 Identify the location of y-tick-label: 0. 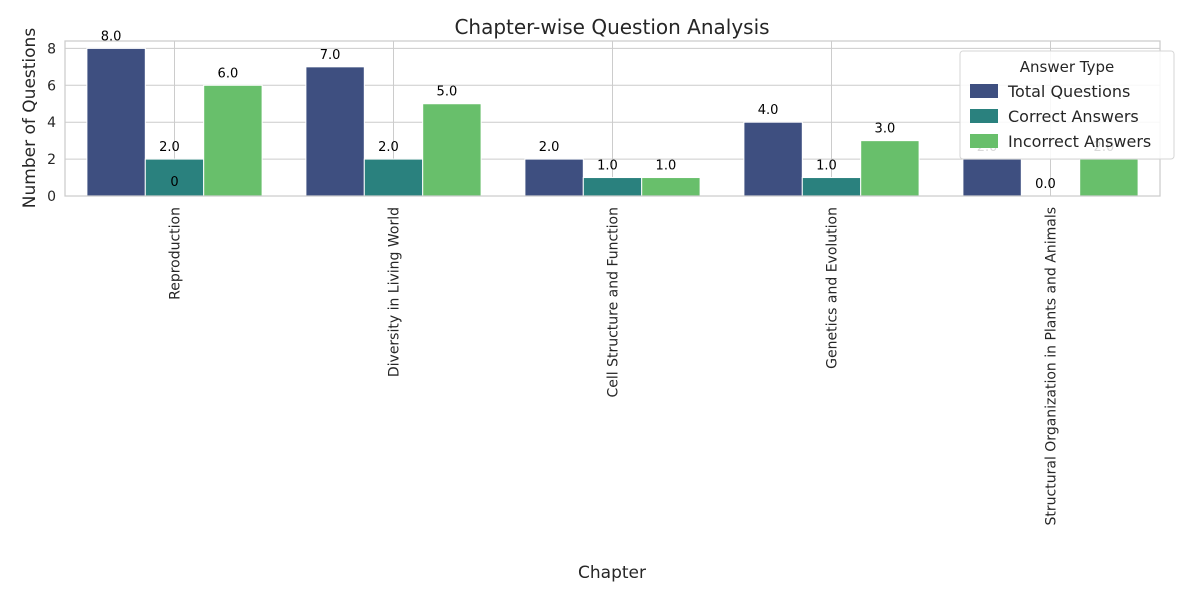
(51, 197).